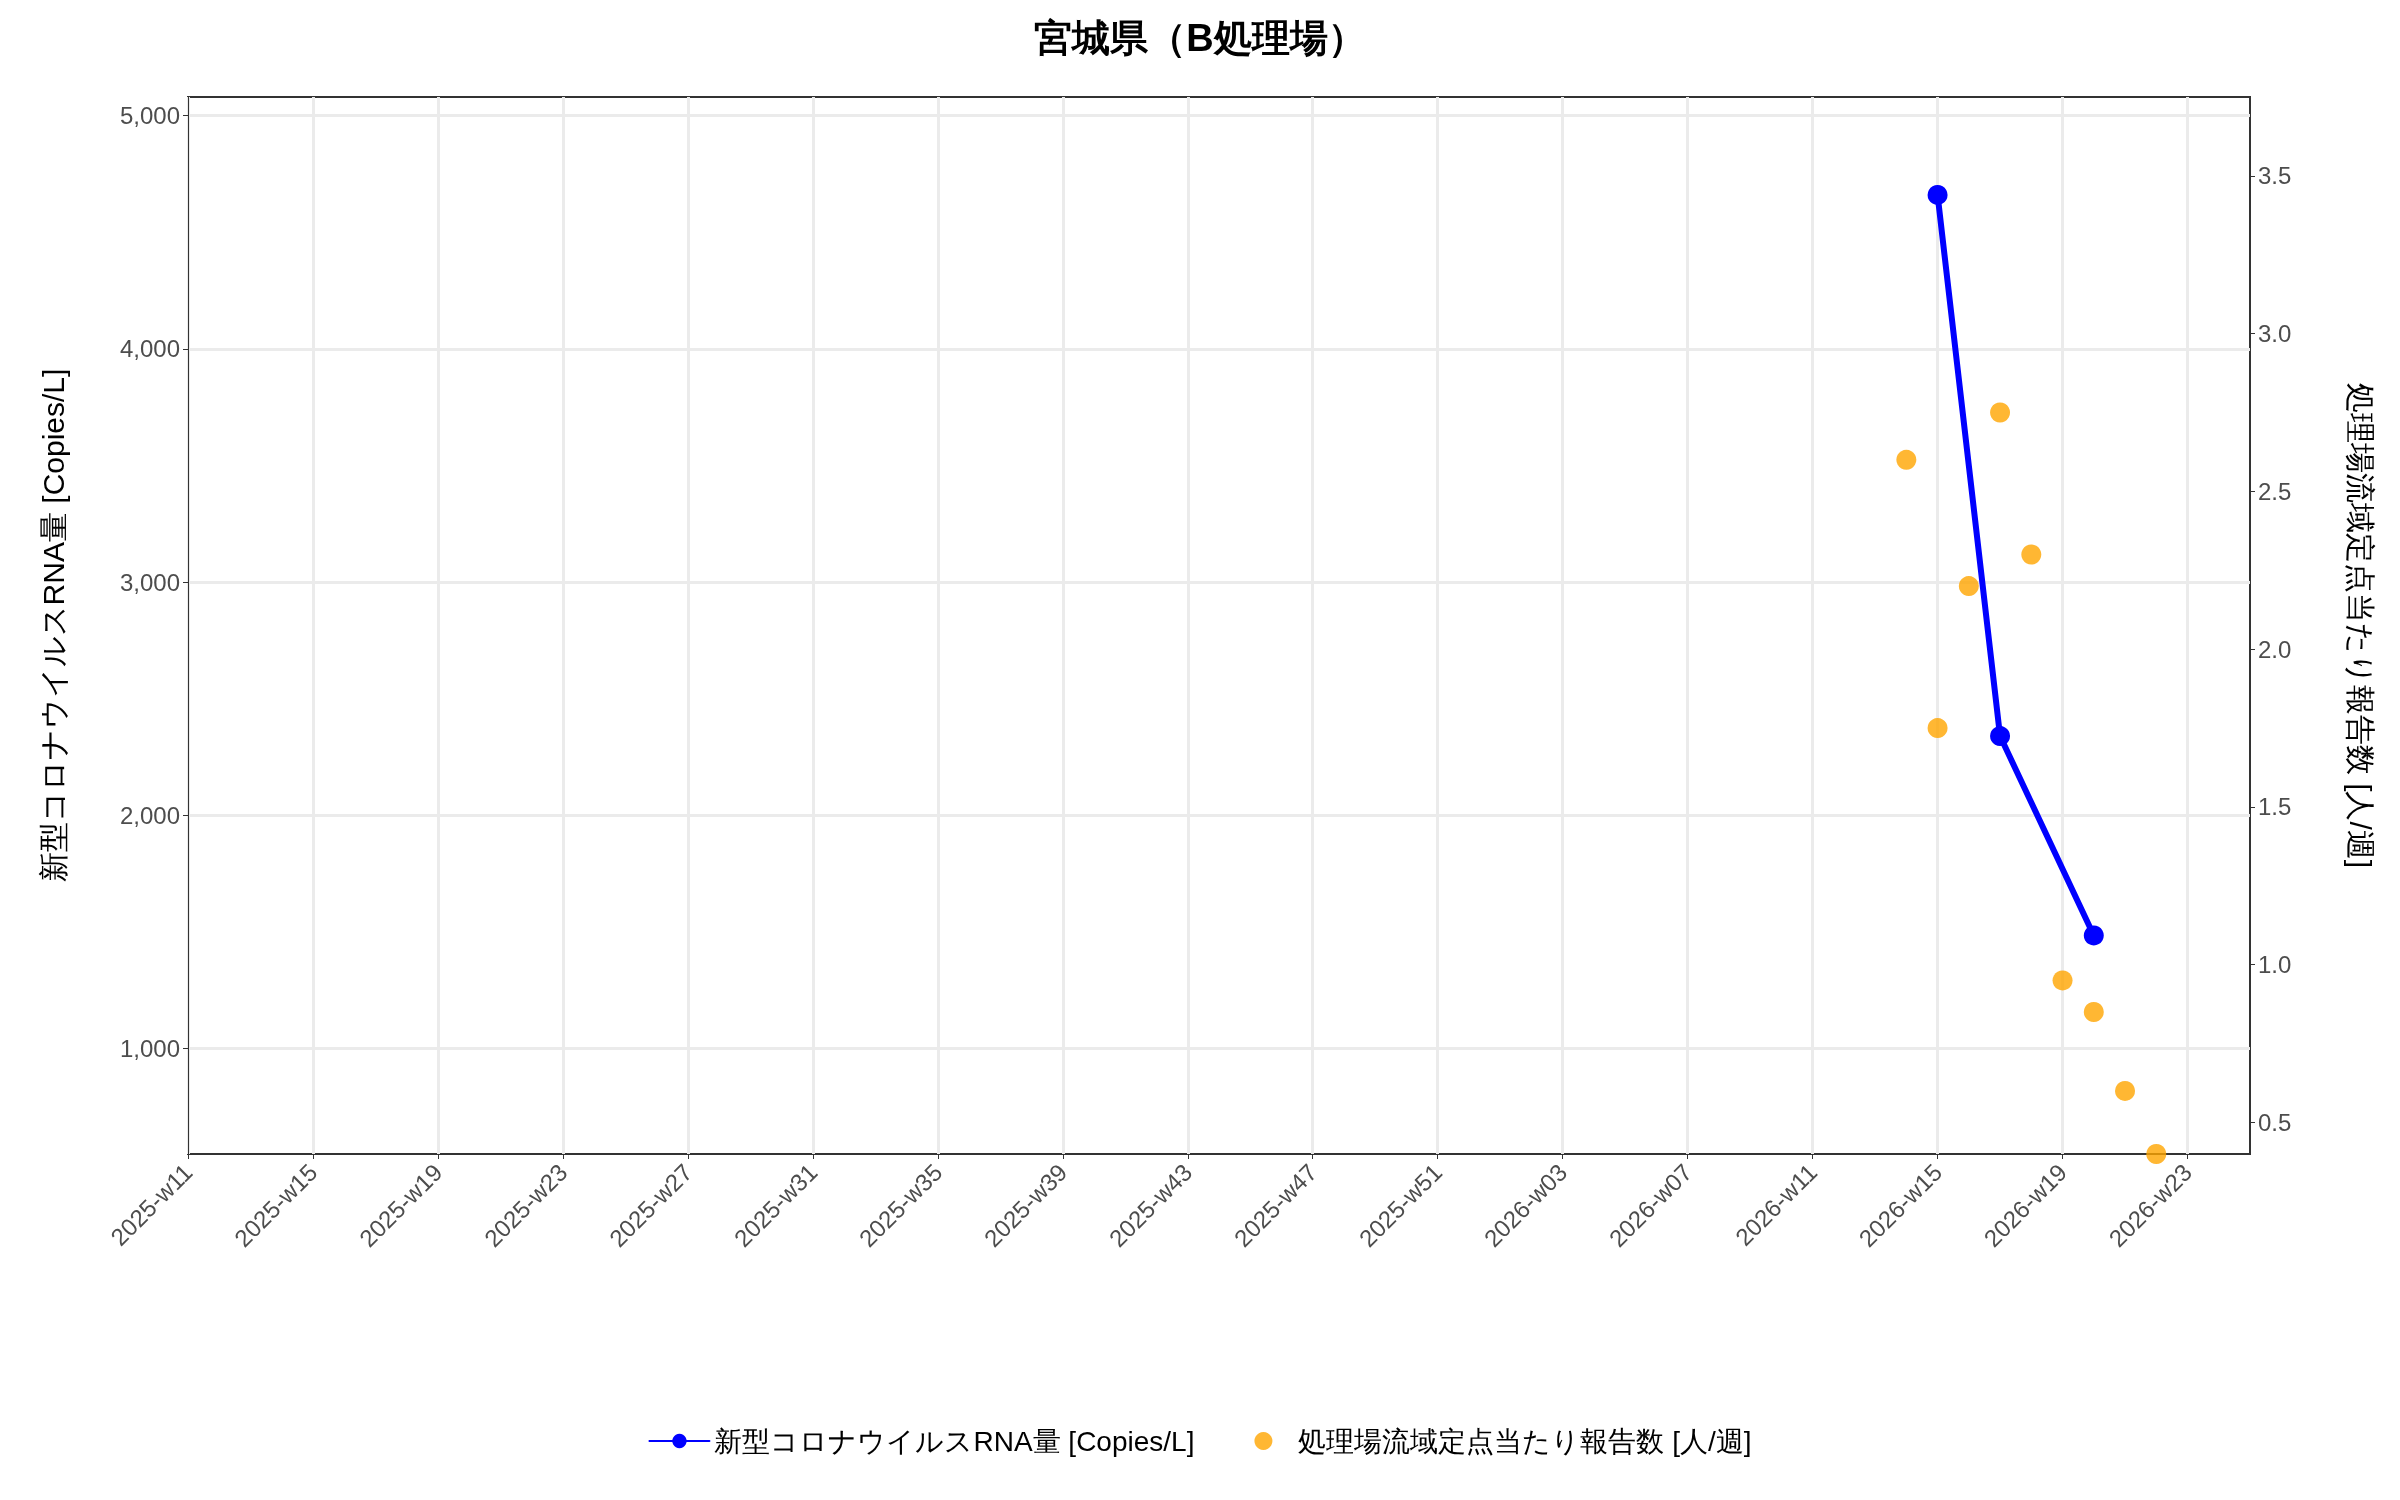 This screenshot has width=2400, height=1500. I want to click on y2-tick-label: 1.0, so click(2275, 965).